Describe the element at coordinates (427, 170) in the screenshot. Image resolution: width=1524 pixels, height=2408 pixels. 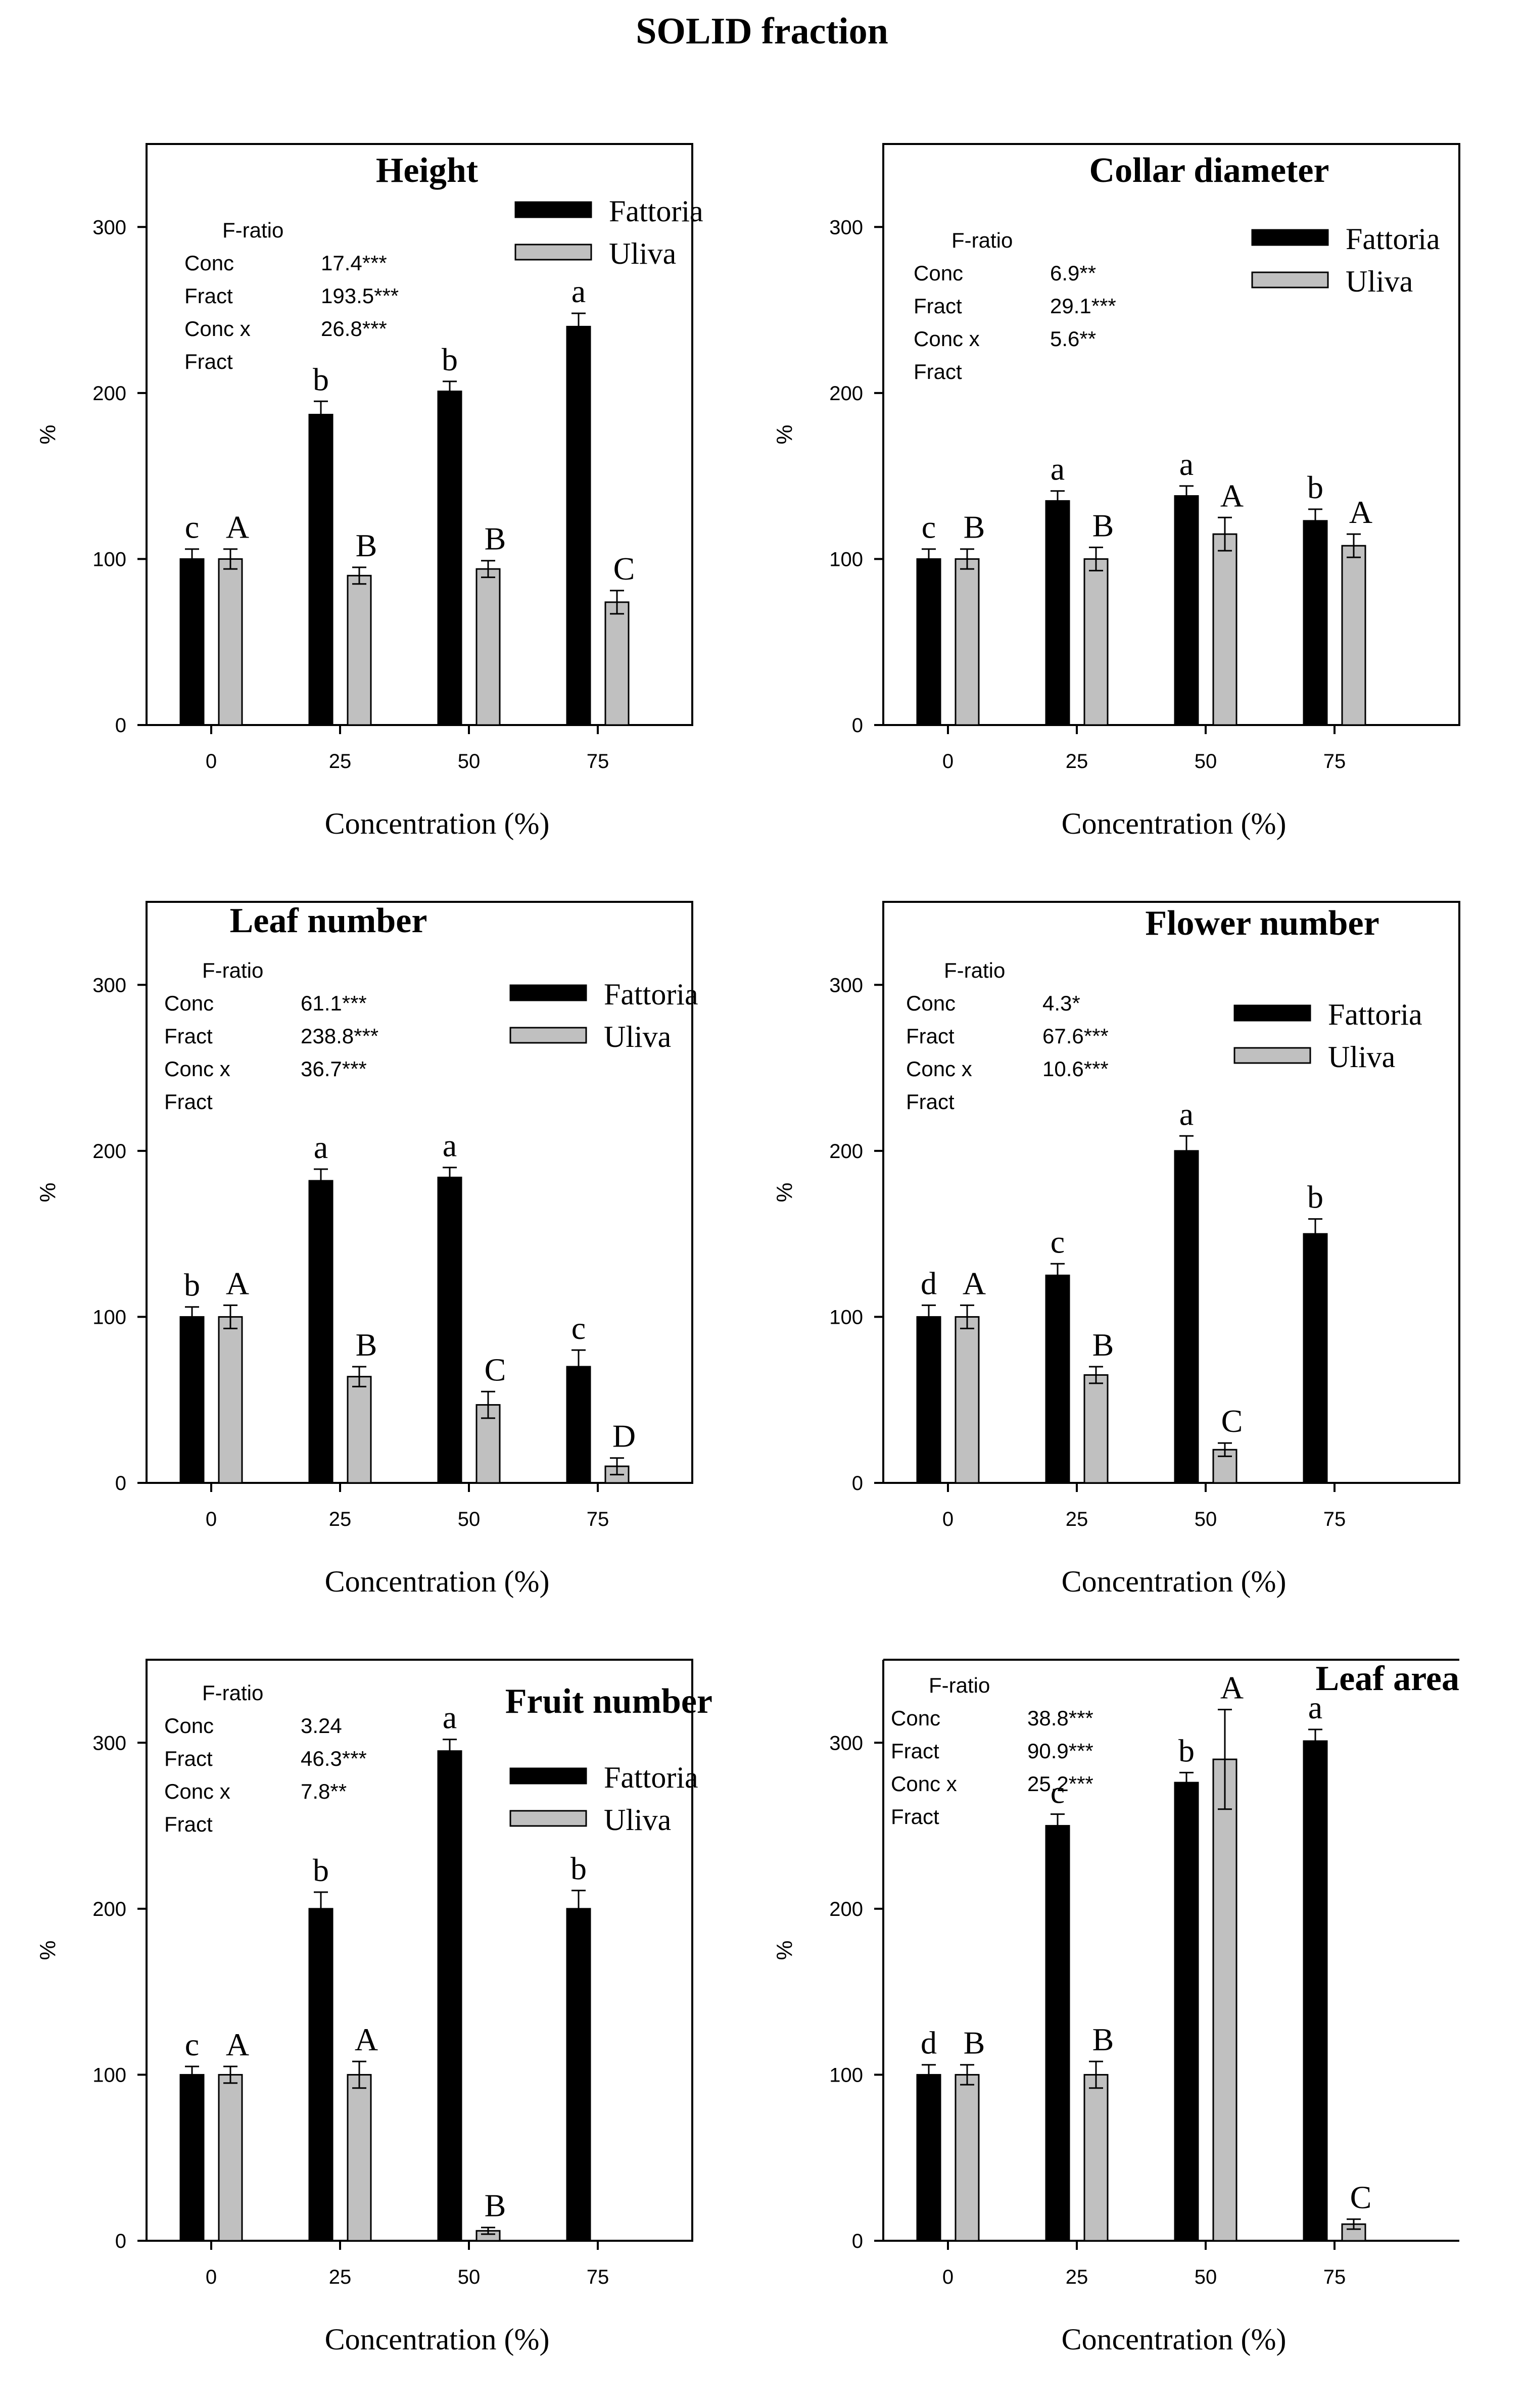
I see `chart-title: Height` at that location.